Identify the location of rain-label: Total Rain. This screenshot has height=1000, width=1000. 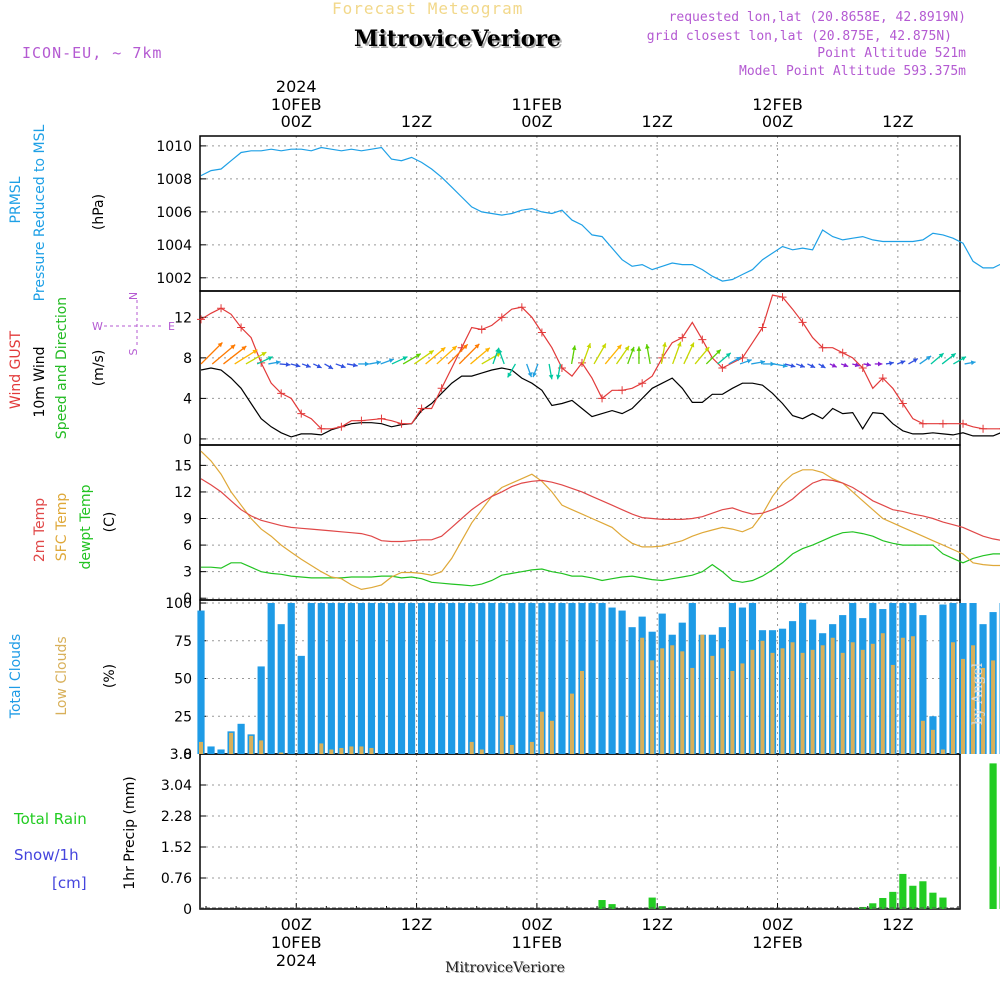
(50, 819).